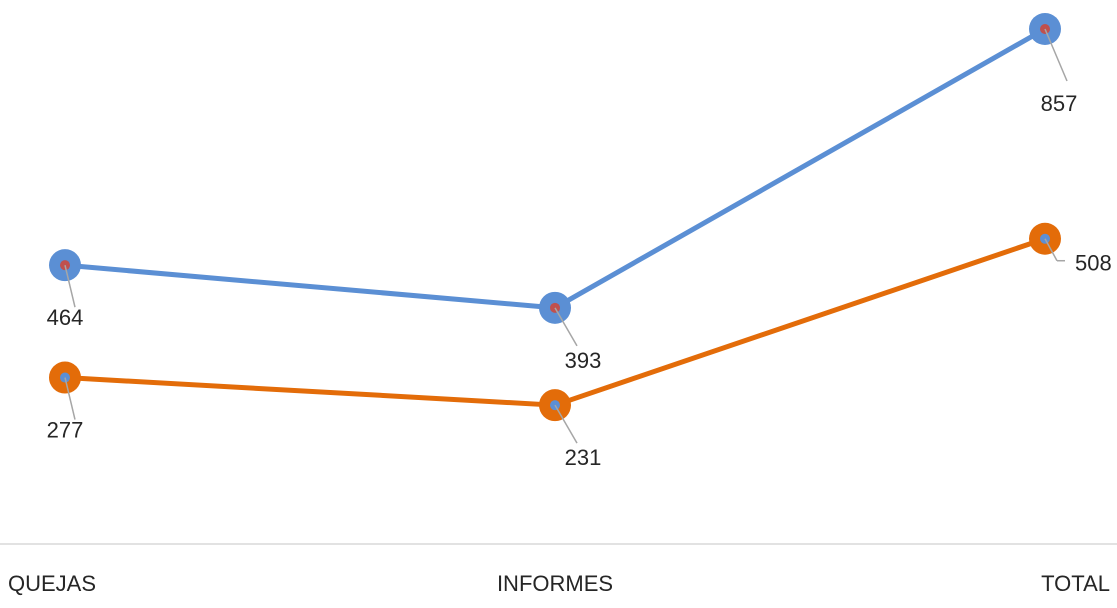 This screenshot has width=1117, height=608. Describe the element at coordinates (65, 430) in the screenshot. I see `data-label: 277` at that location.